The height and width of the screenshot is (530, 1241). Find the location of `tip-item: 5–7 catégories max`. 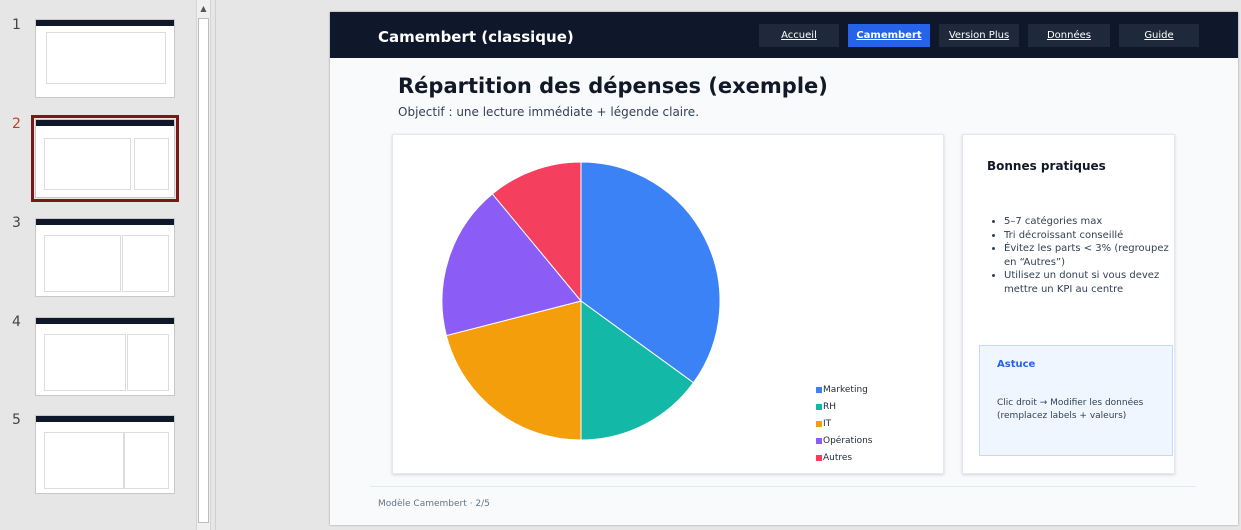

tip-item: 5–7 catégories max is located at coordinates (1094, 222).